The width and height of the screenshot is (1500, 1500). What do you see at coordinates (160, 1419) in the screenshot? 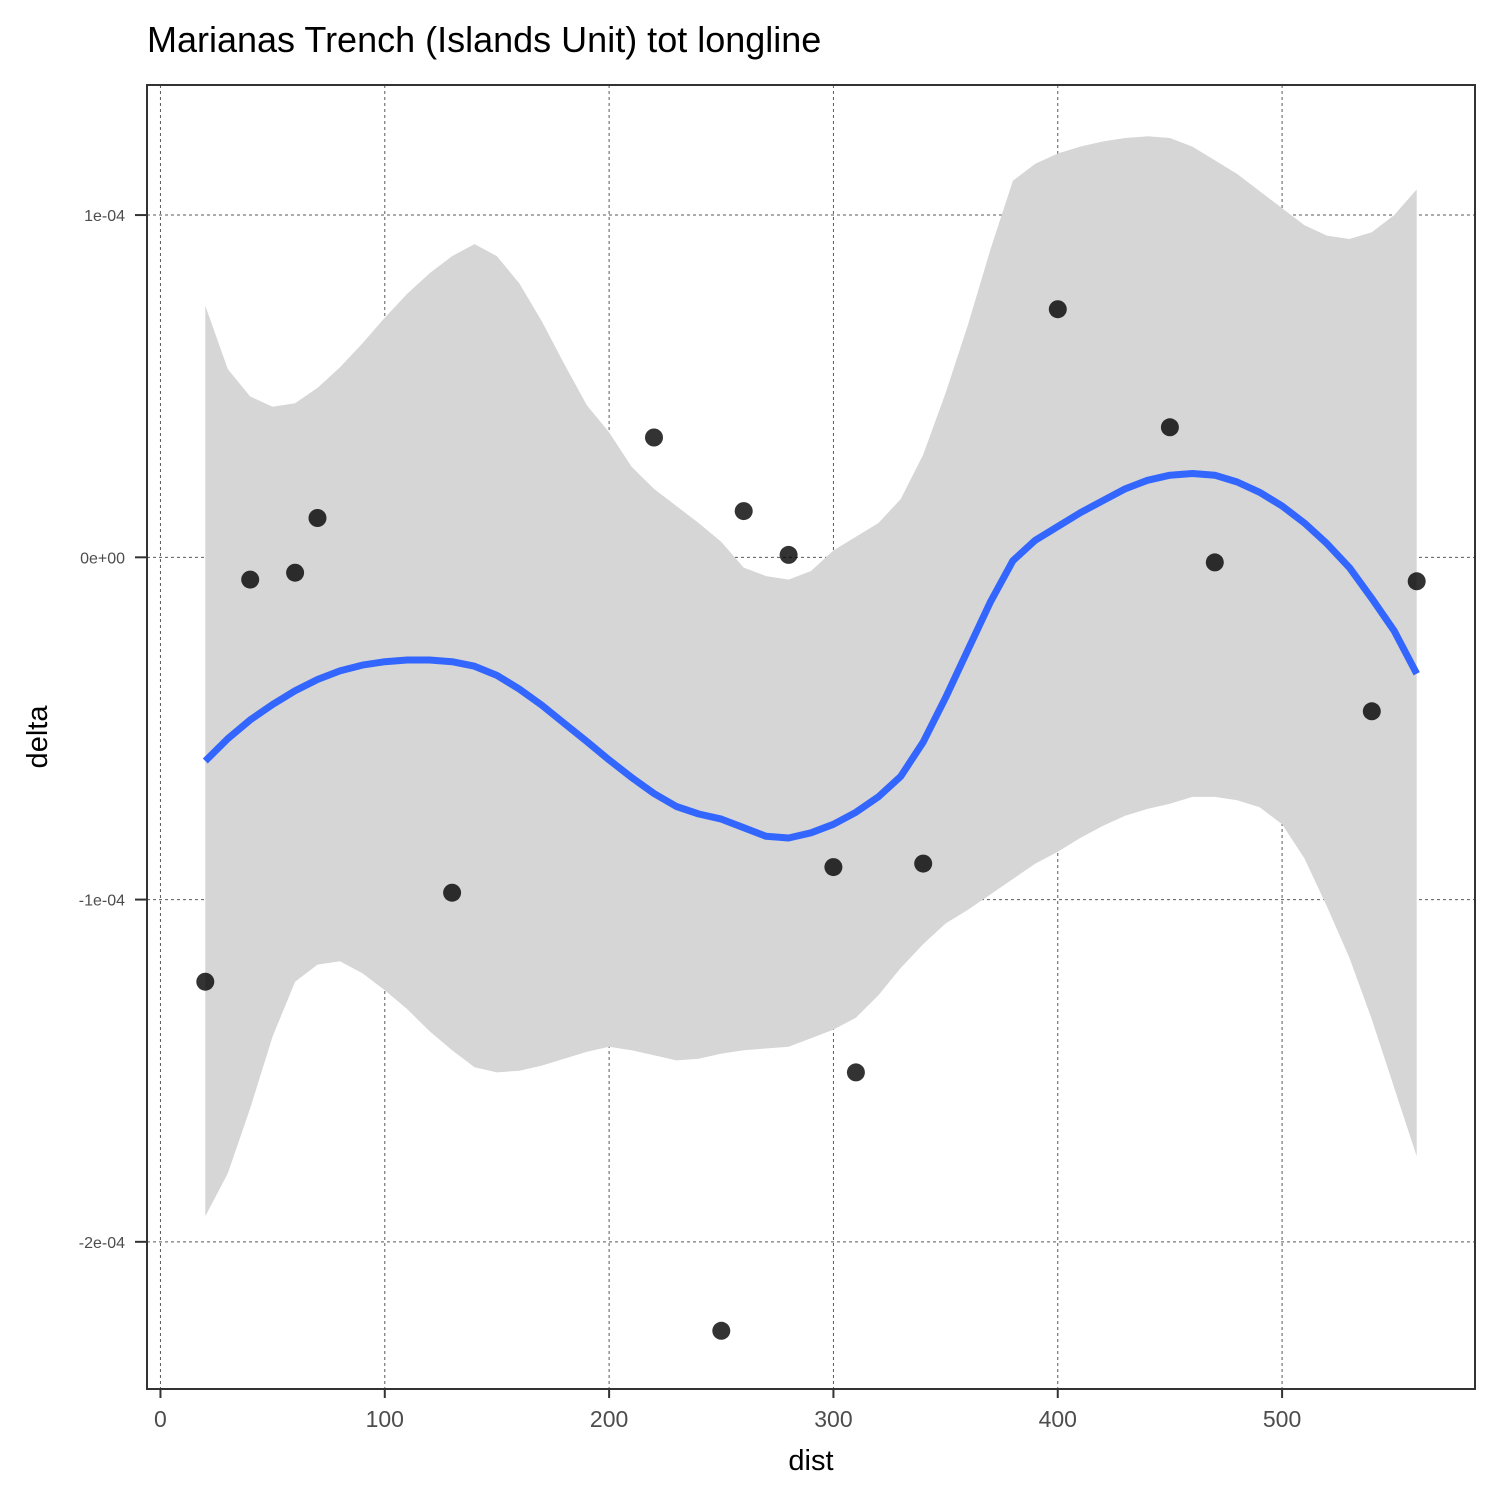
I see `x-tick-label: 0` at bounding box center [160, 1419].